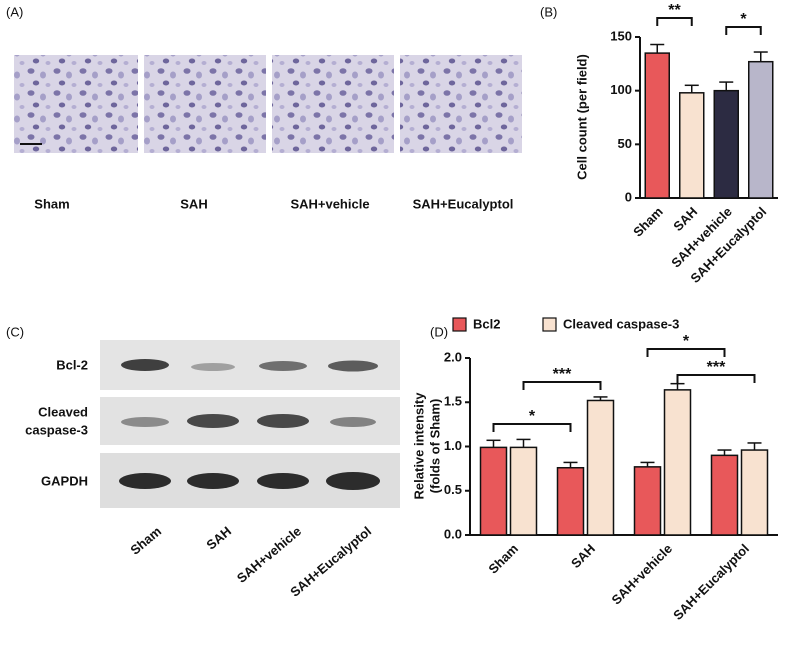 The width and height of the screenshot is (800, 648). Describe the element at coordinates (548, 11) in the screenshot. I see `panel-label: (B)` at that location.